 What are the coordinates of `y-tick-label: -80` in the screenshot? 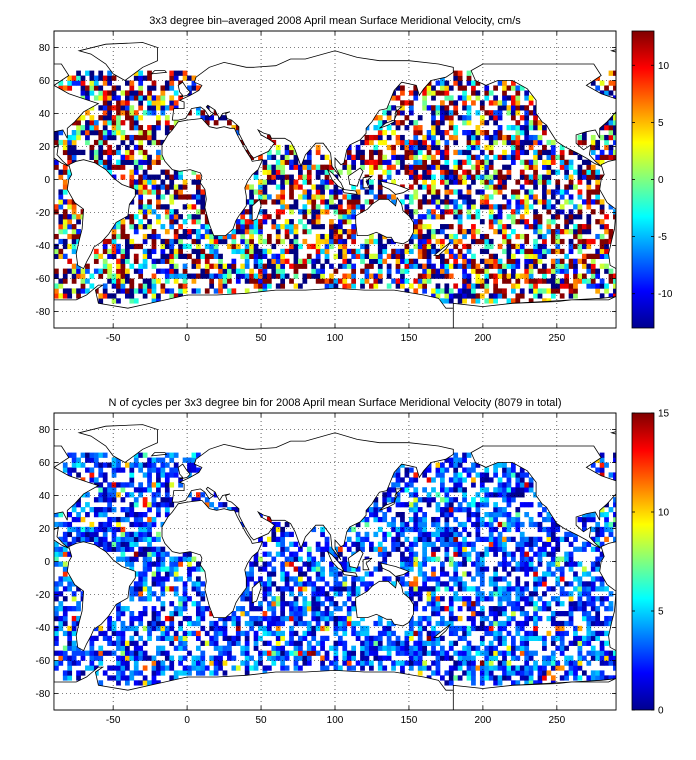 It's located at (43, 312).